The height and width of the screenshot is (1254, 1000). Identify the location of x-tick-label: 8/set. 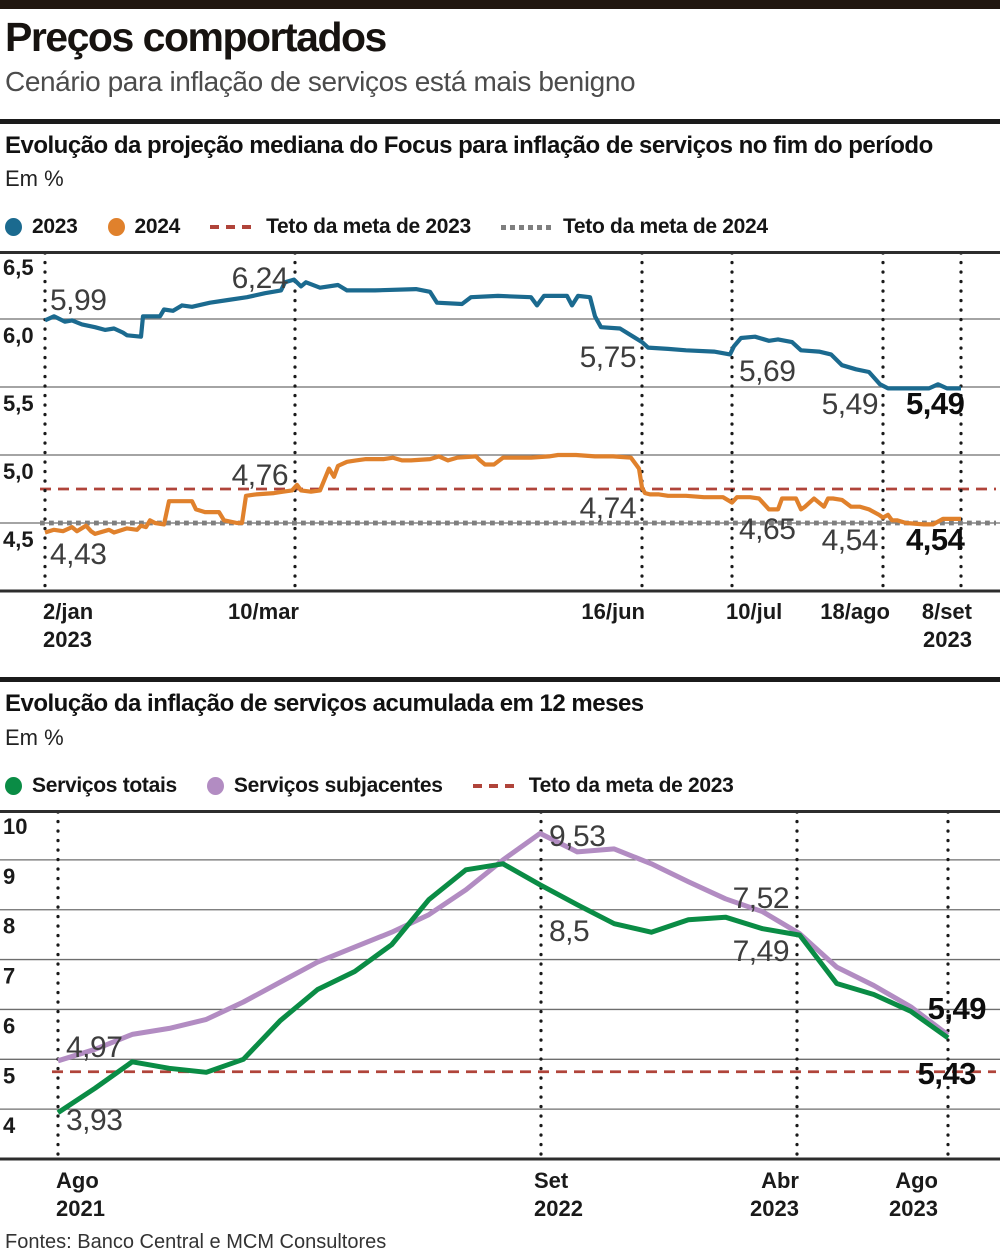
(947, 611).